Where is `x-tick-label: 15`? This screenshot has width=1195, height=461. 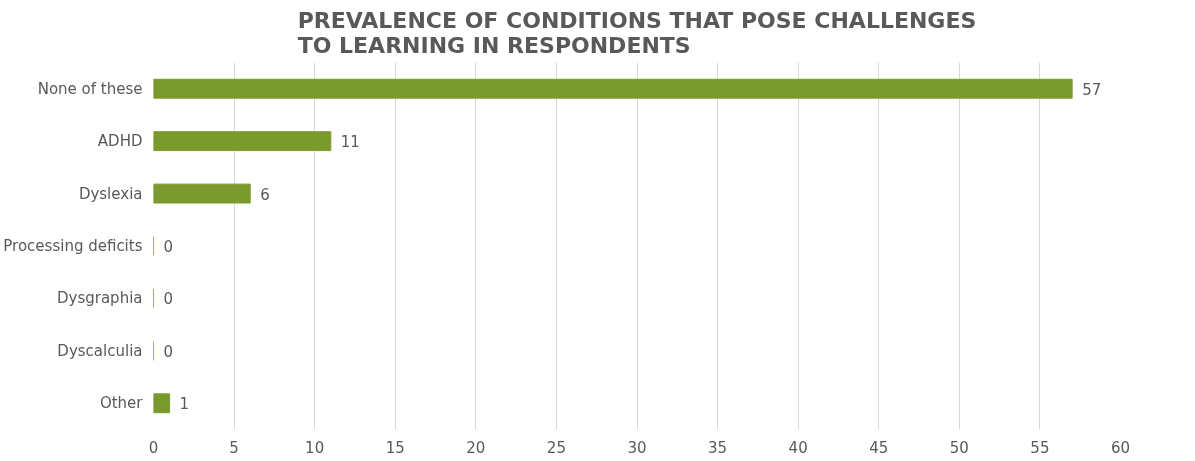 x-tick-label: 15 is located at coordinates (395, 447).